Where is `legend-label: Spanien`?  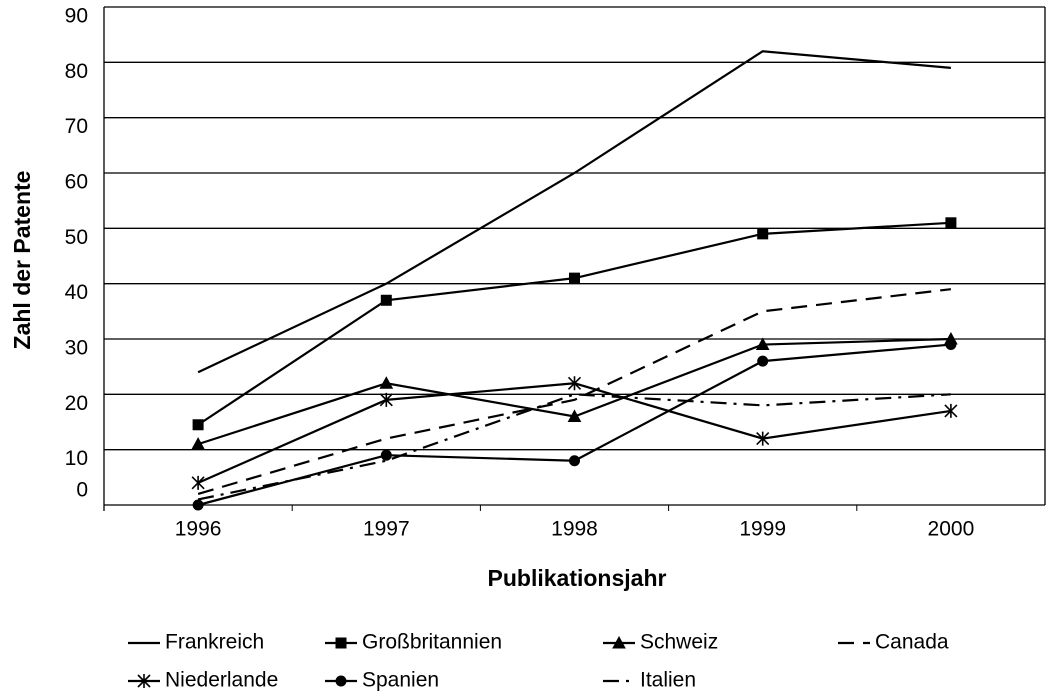 legend-label: Spanien is located at coordinates (400, 680).